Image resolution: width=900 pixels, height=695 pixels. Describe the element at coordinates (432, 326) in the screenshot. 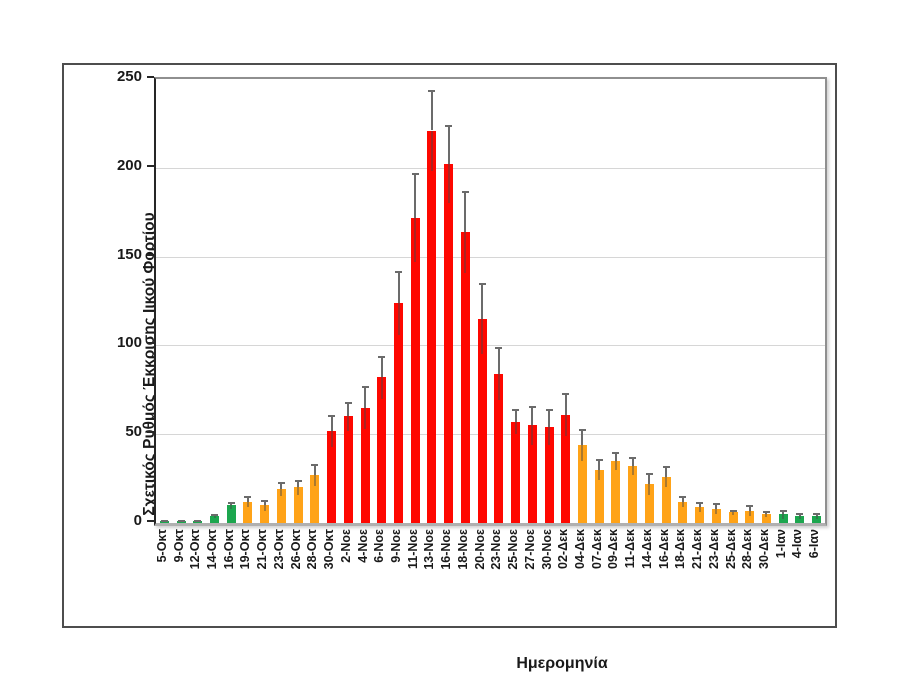

I see `bar-13-Νοε` at that location.